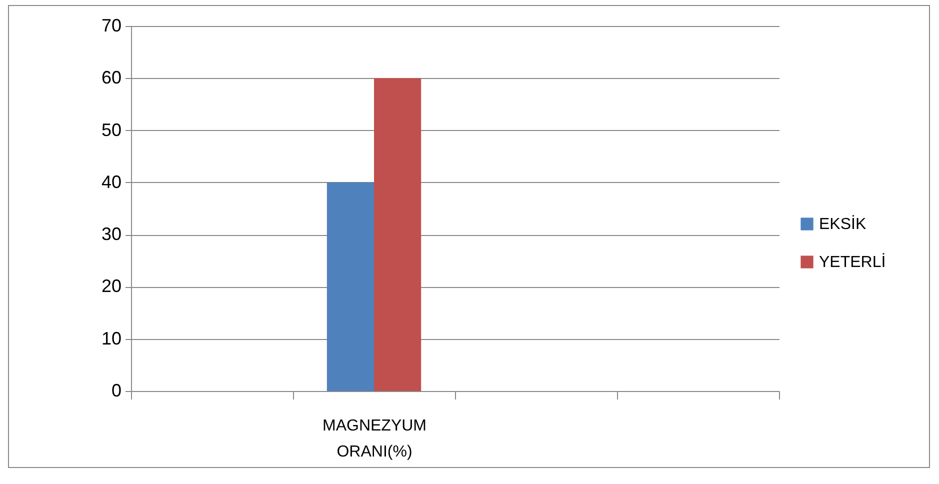 Image resolution: width=939 pixels, height=484 pixels. Describe the element at coordinates (852, 262) in the screenshot. I see `legend-label: YETERLİ` at that location.